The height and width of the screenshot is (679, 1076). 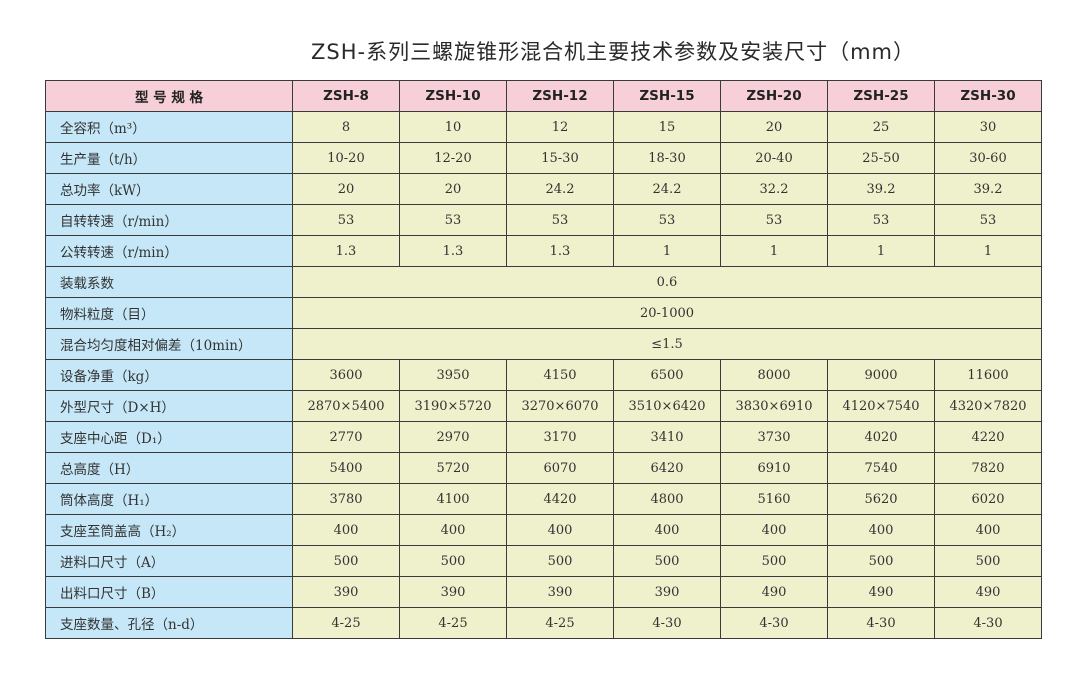 I want to click on value-cell: 7540, so click(x=881, y=468).